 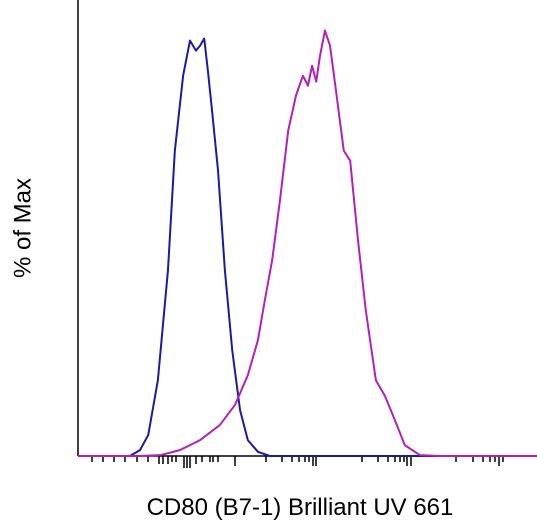 I want to click on y-axis-label: % of Max, so click(x=22, y=228).